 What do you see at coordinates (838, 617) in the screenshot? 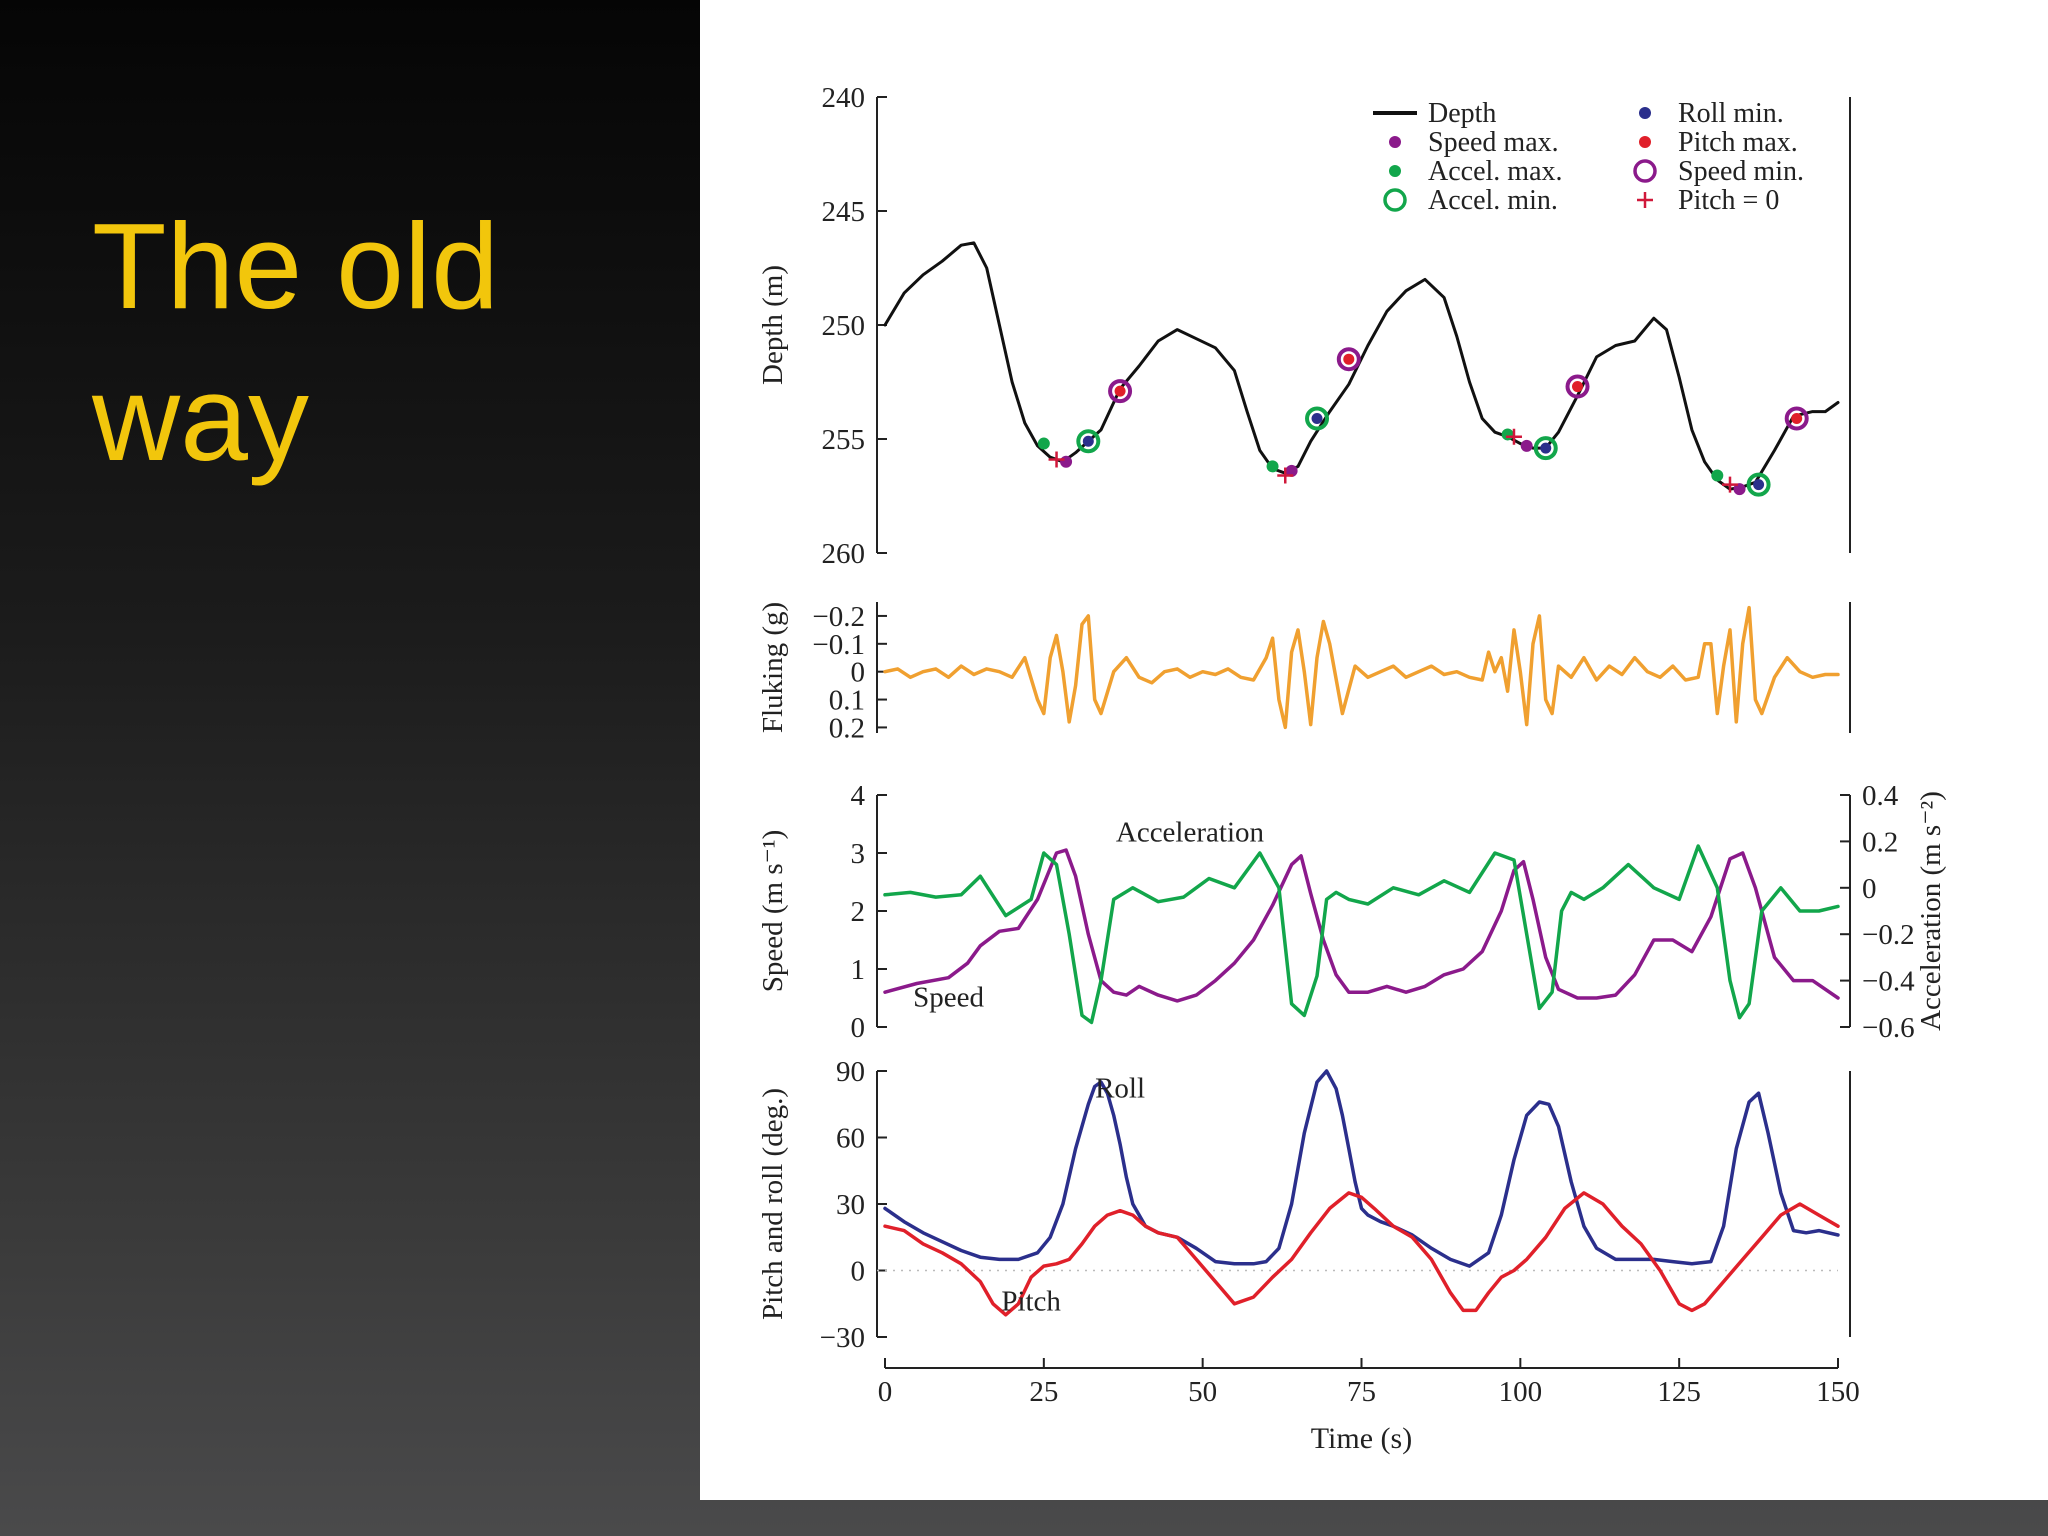
I see `fluking-y-tick-label: −0.2` at bounding box center [838, 617].